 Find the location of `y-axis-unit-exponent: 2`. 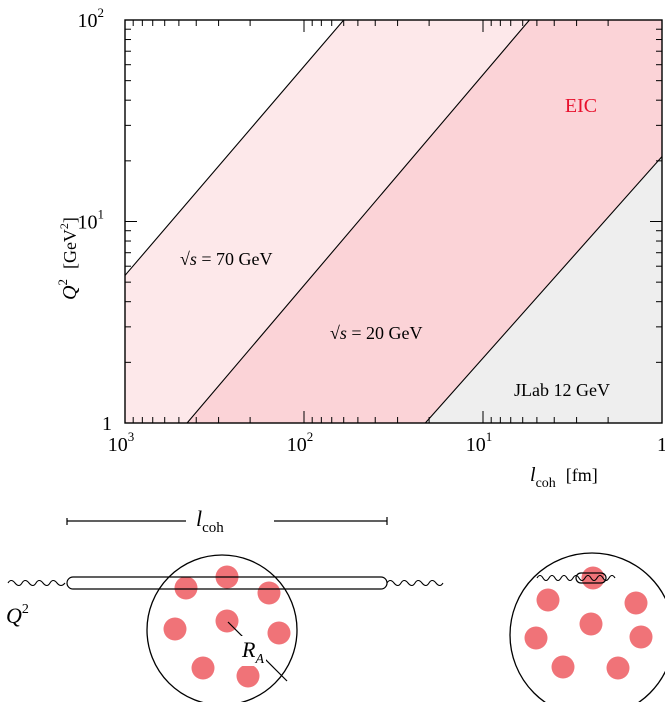

y-axis-unit-exponent: 2 is located at coordinates (64, 226).